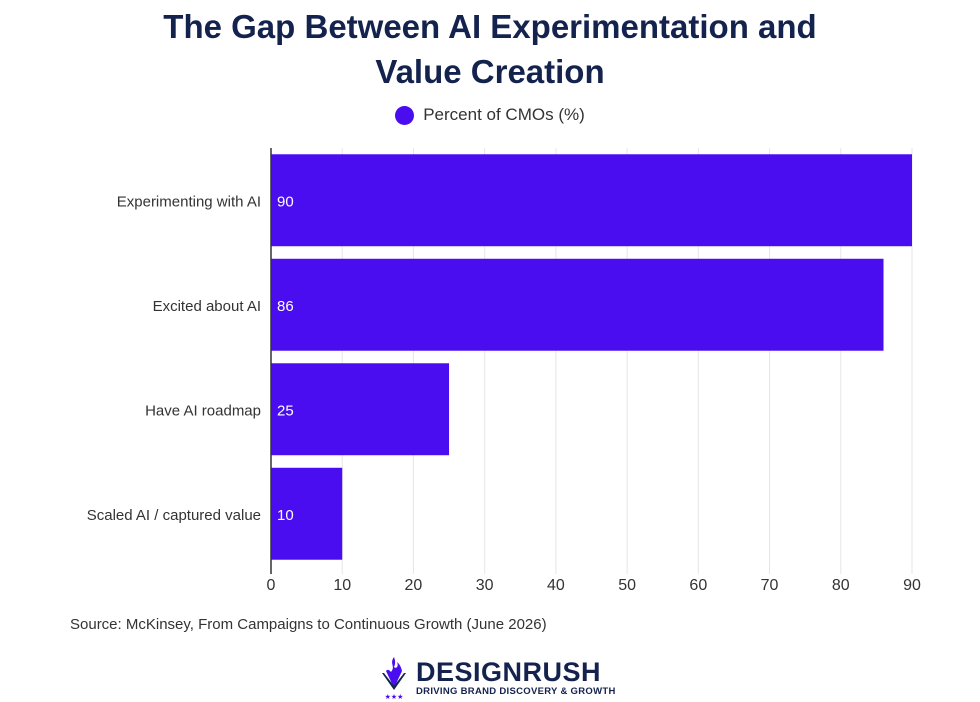 The image size is (980, 702). I want to click on x-tick-label-40: 40, so click(556, 585).